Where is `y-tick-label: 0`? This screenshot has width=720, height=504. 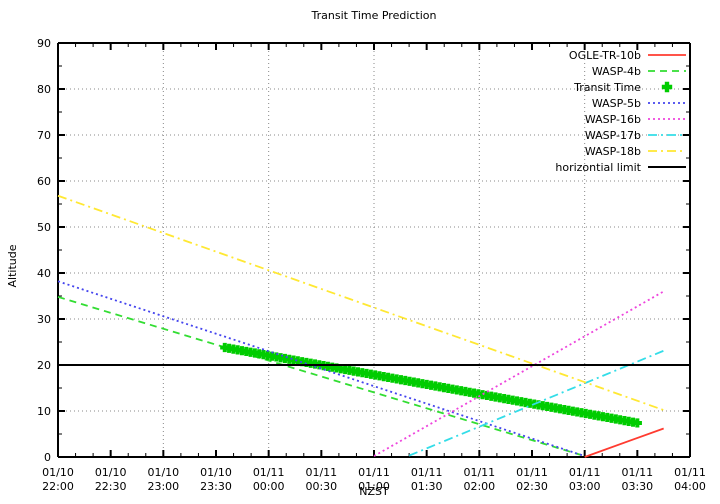
y-tick-label: 0 is located at coordinates (47, 457).